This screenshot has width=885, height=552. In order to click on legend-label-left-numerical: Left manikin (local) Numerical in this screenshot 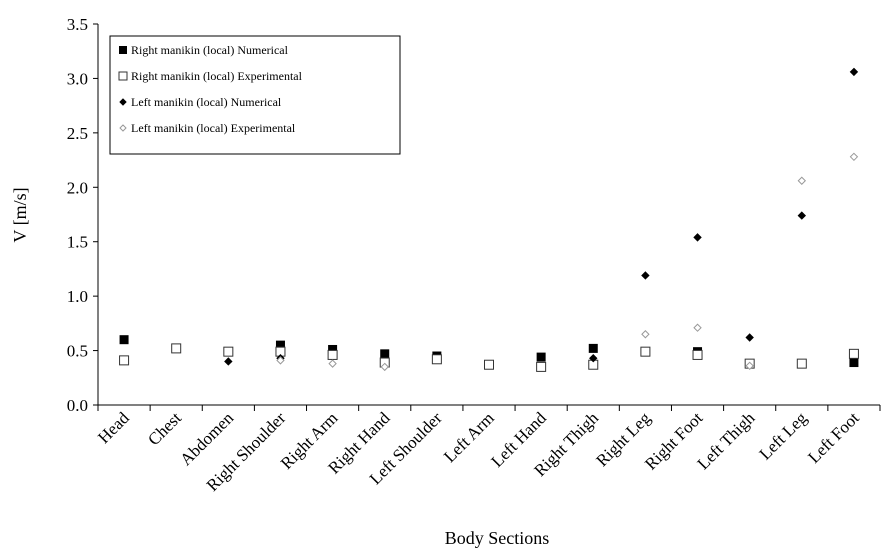, I will do `click(206, 102)`.